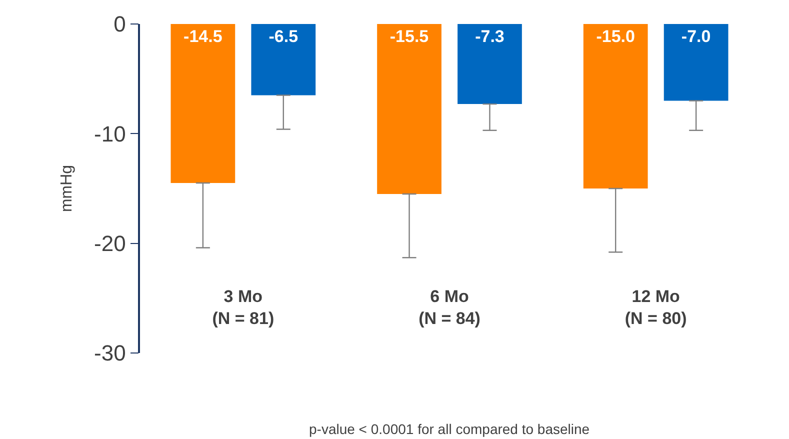 This screenshot has height=439, width=789. Describe the element at coordinates (449, 429) in the screenshot. I see `text: p-value < 0.0001 for all compared to baseline` at that location.